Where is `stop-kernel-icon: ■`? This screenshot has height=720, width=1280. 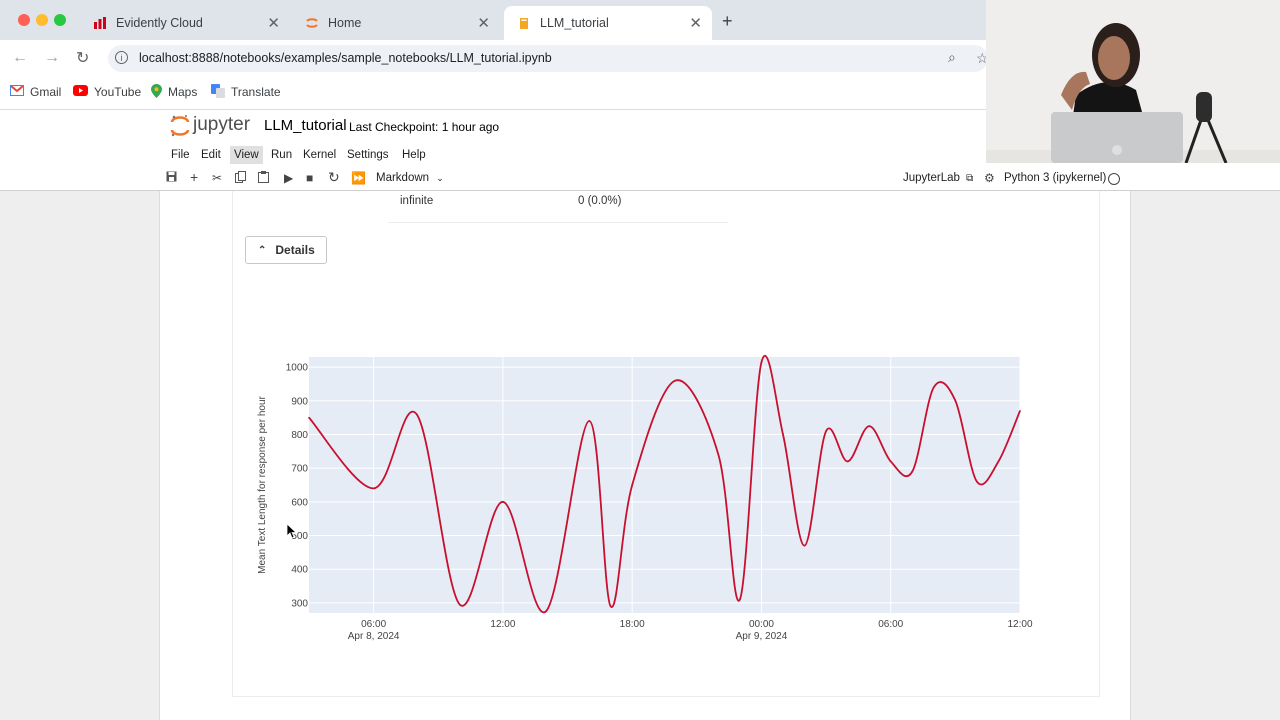 stop-kernel-icon: ■ is located at coordinates (310, 178).